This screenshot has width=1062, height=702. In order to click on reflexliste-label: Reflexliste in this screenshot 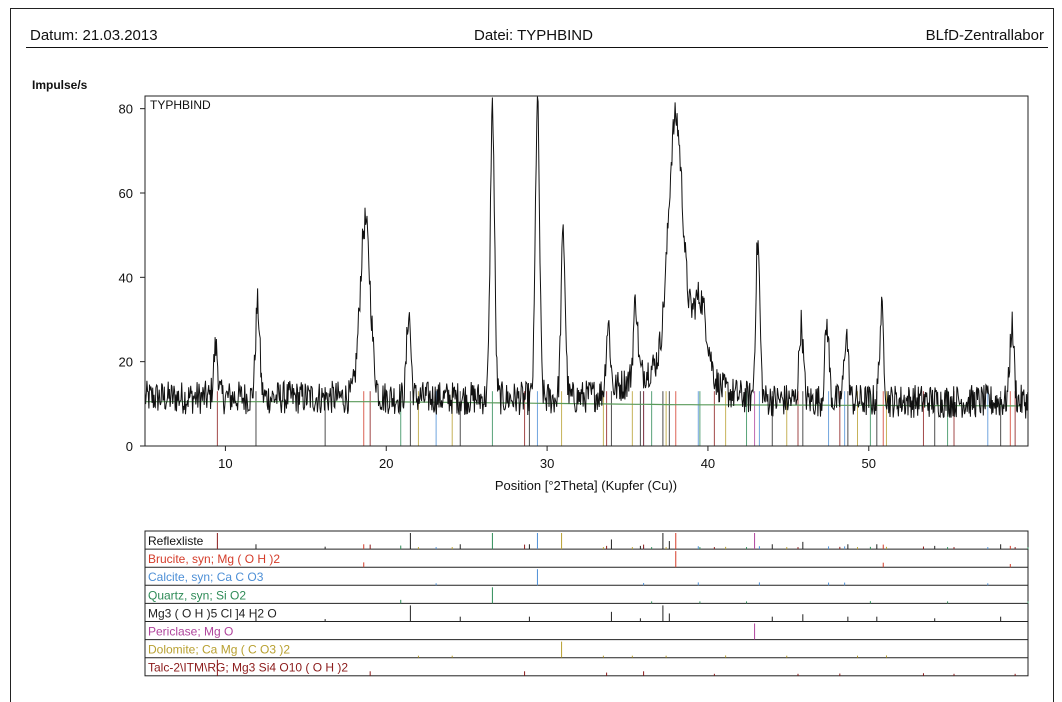, I will do `click(176, 541)`.